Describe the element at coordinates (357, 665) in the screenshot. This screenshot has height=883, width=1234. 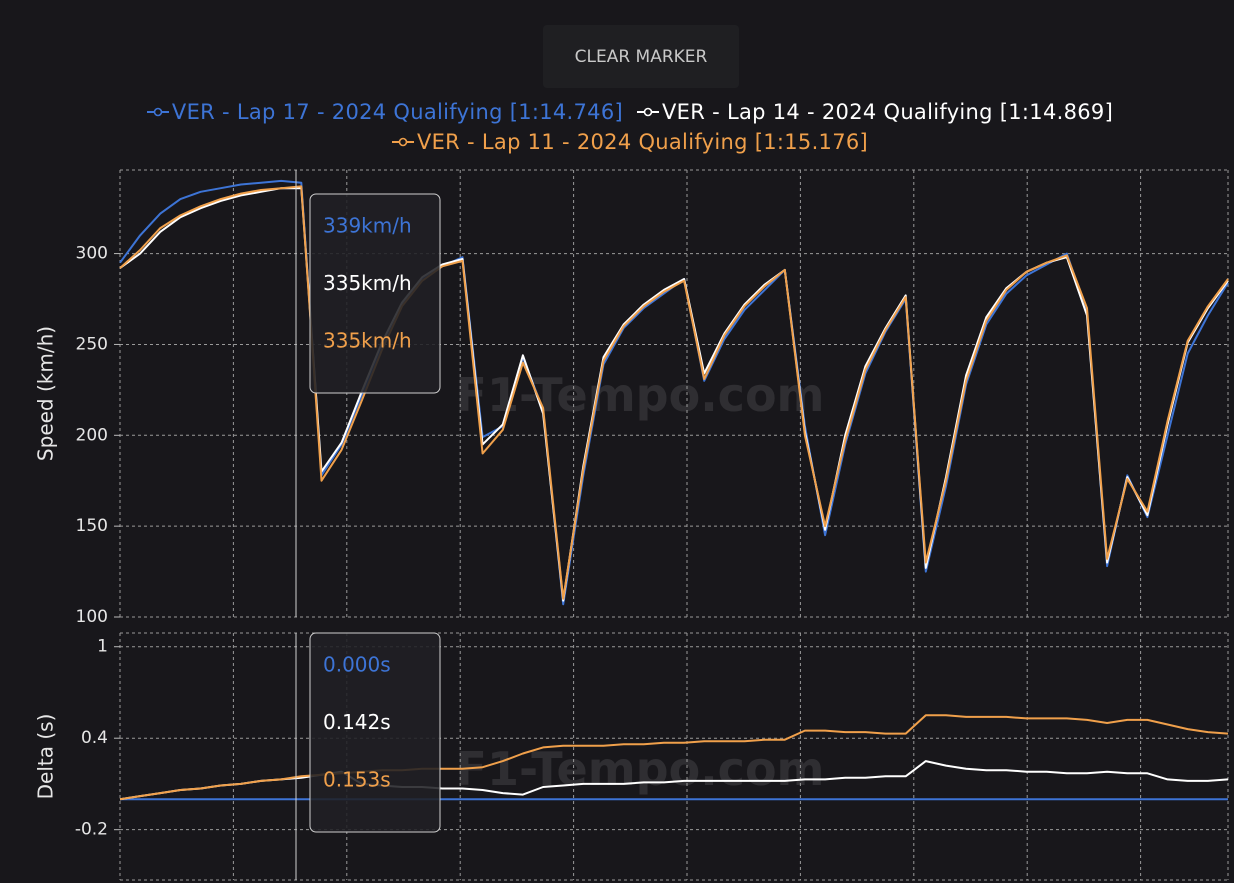
I see `marker-value: 0.000s` at that location.